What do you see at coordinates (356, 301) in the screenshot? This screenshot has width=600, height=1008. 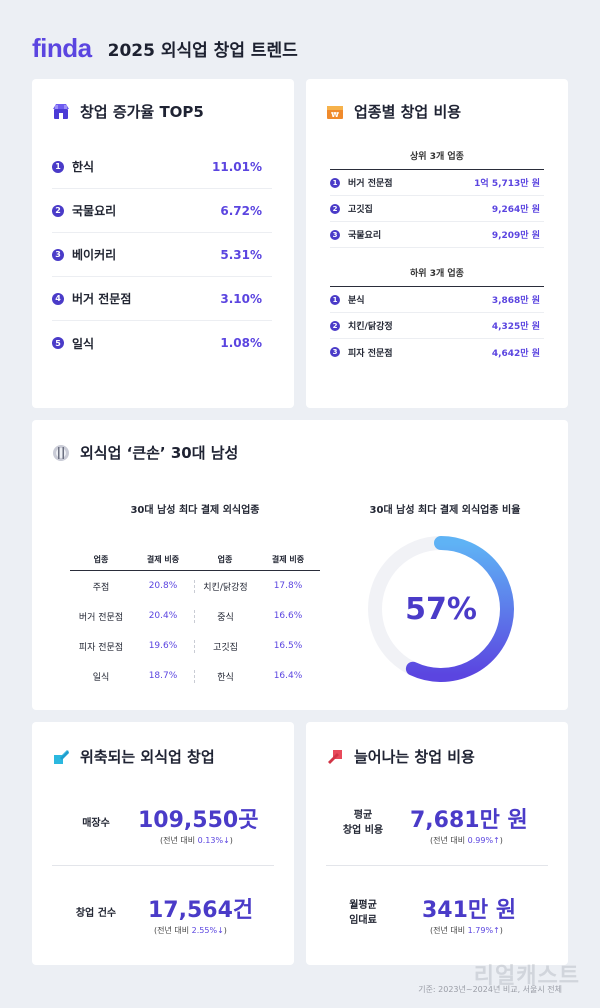 I see `category-name: 분식` at bounding box center [356, 301].